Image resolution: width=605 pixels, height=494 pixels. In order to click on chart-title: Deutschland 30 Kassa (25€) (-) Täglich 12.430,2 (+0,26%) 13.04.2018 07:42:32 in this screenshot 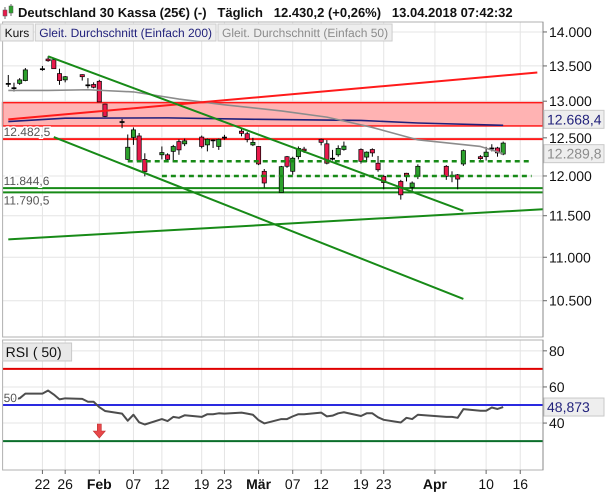, I will do `click(265, 12)`.